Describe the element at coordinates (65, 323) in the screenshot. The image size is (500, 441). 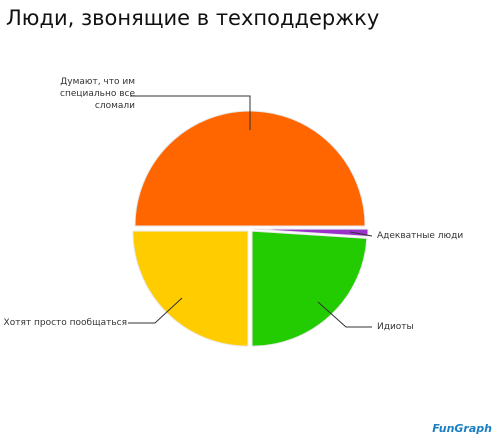
I see `slice-label: Хотят просто пообщаться` at that location.